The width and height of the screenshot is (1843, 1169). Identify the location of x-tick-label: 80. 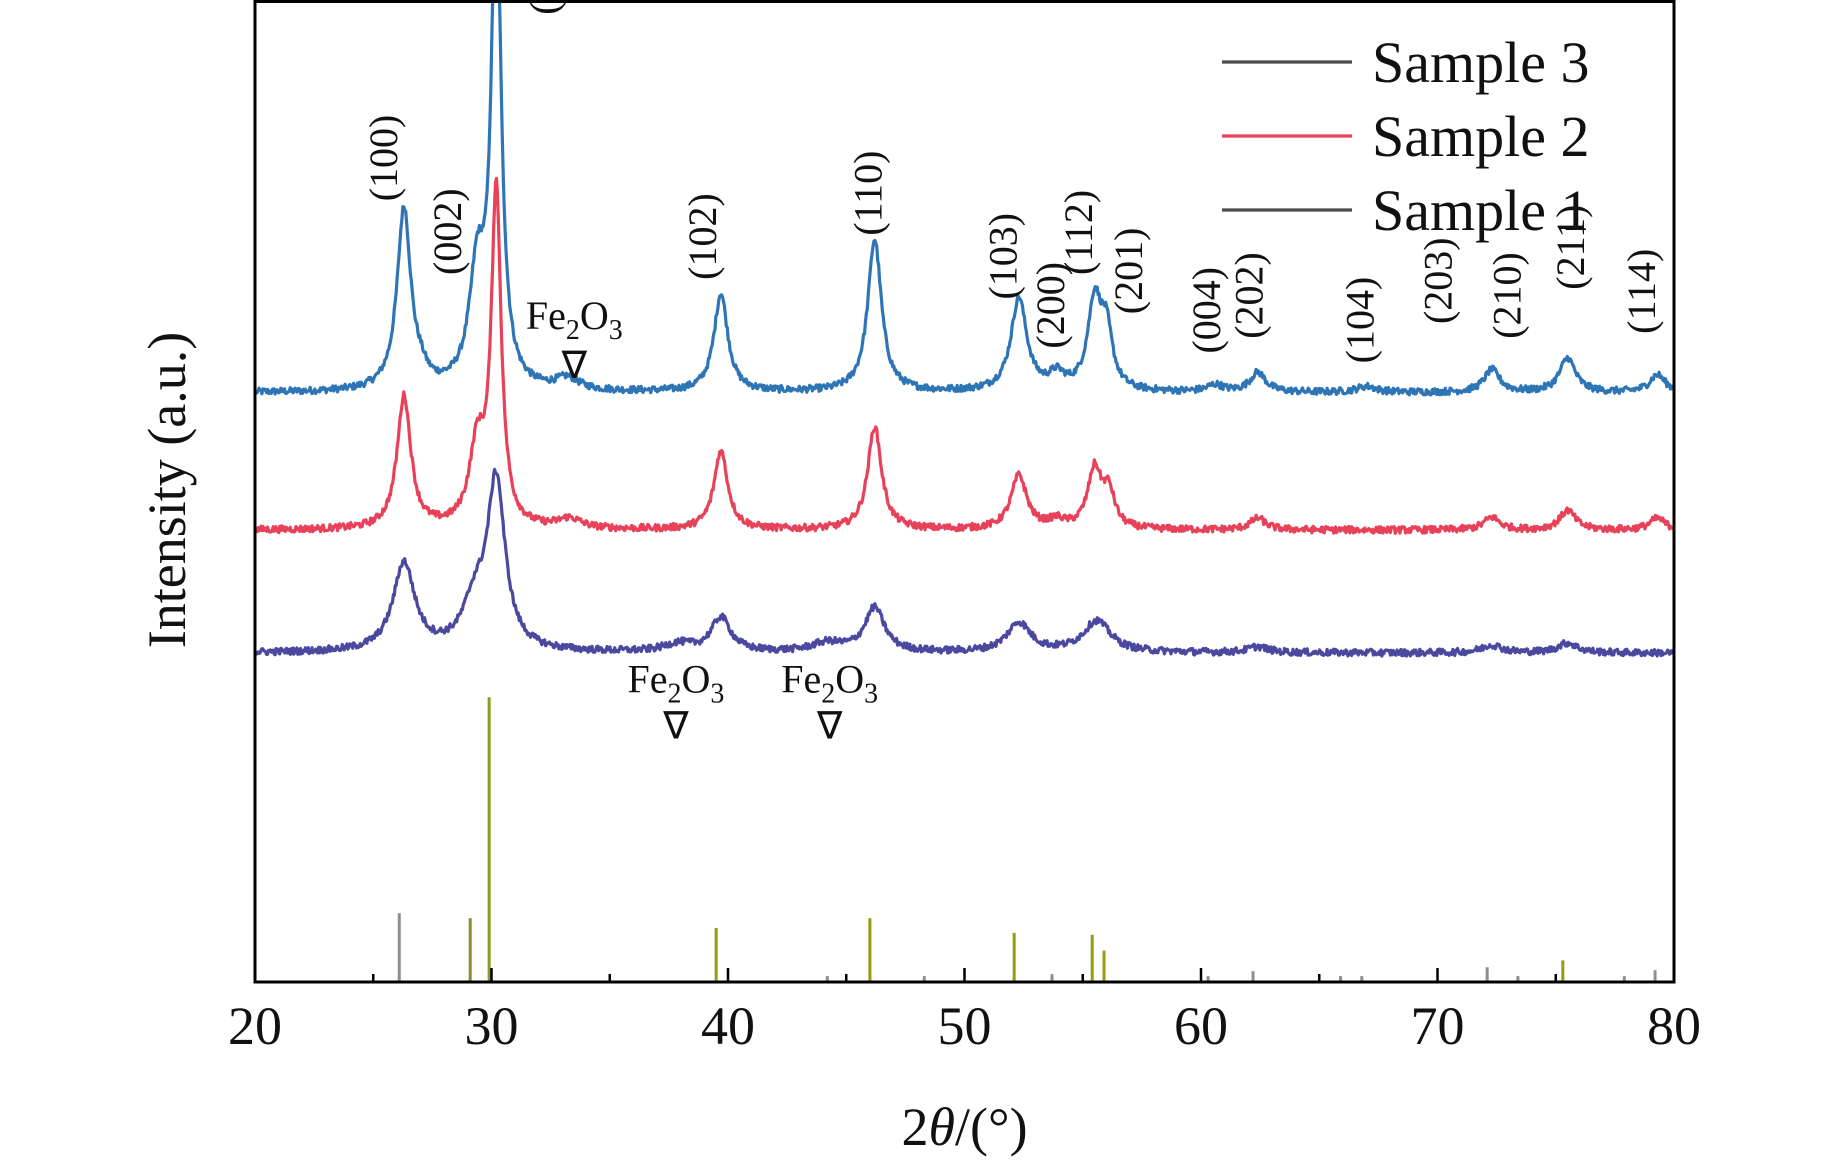
(1674, 1026).